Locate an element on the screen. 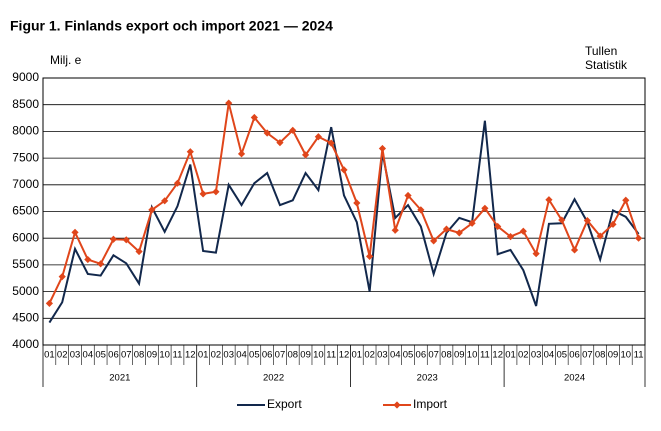 The image size is (661, 431). legend-marker is located at coordinates (397, 405).